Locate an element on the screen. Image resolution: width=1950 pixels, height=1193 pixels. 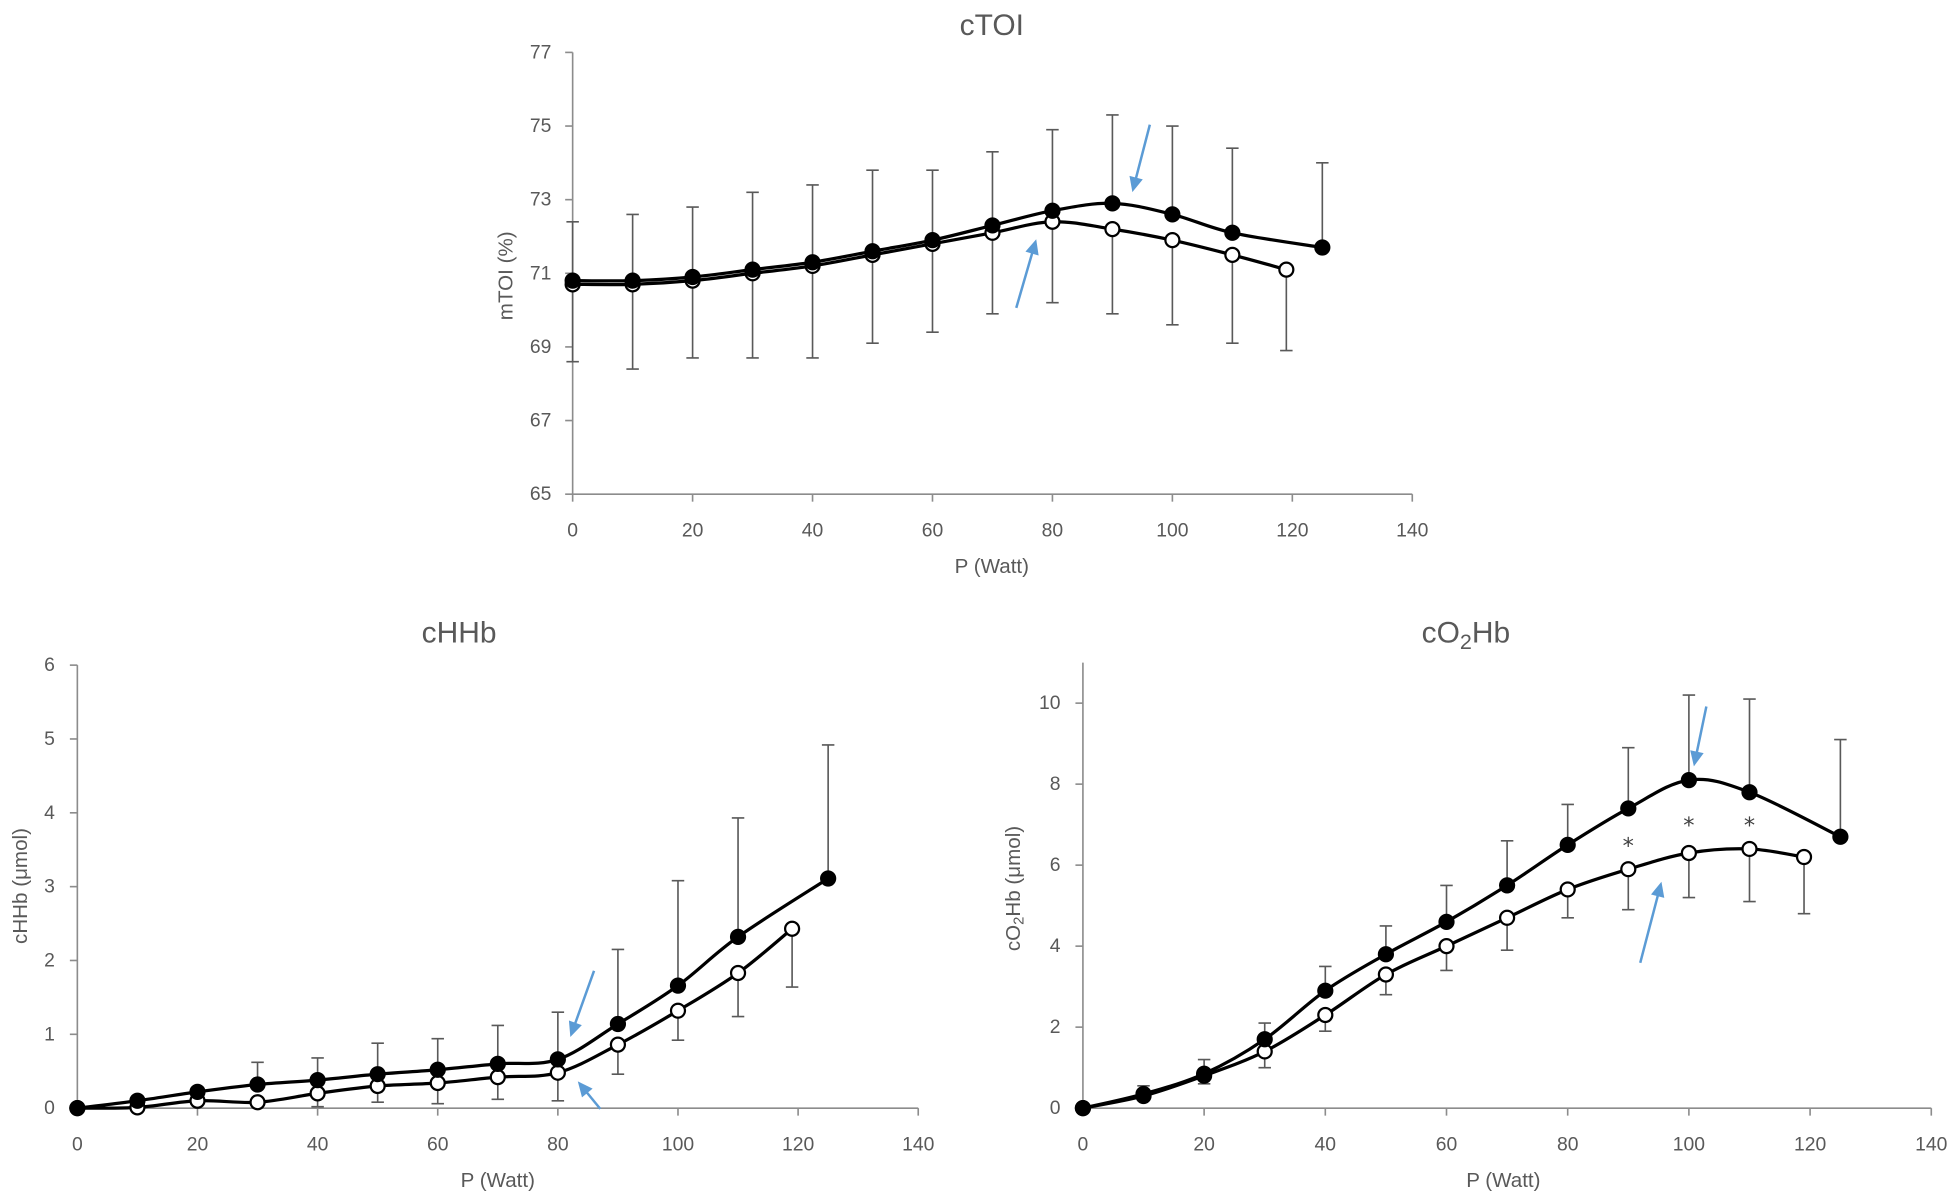
chhb-y-tick-label-6: 6 is located at coordinates (49, 665).